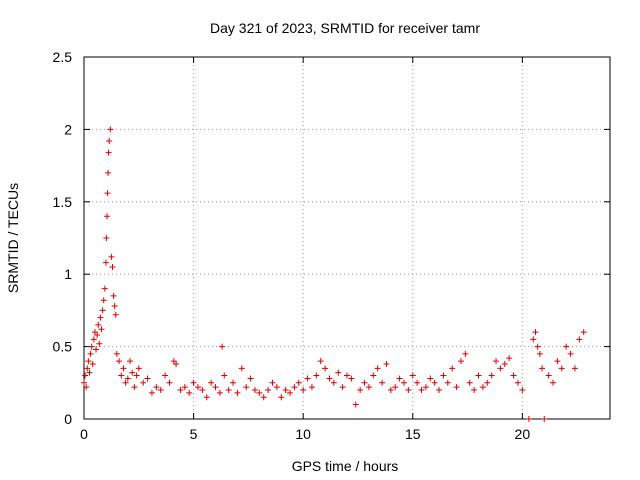 The image size is (640, 480). What do you see at coordinates (68, 129) in the screenshot?
I see `y-tick-label: 2` at bounding box center [68, 129].